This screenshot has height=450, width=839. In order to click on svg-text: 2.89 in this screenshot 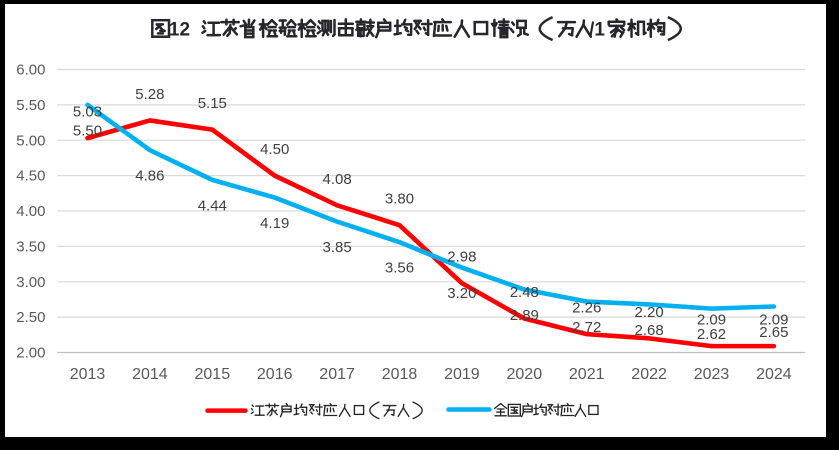, I will do `click(524, 315)`.